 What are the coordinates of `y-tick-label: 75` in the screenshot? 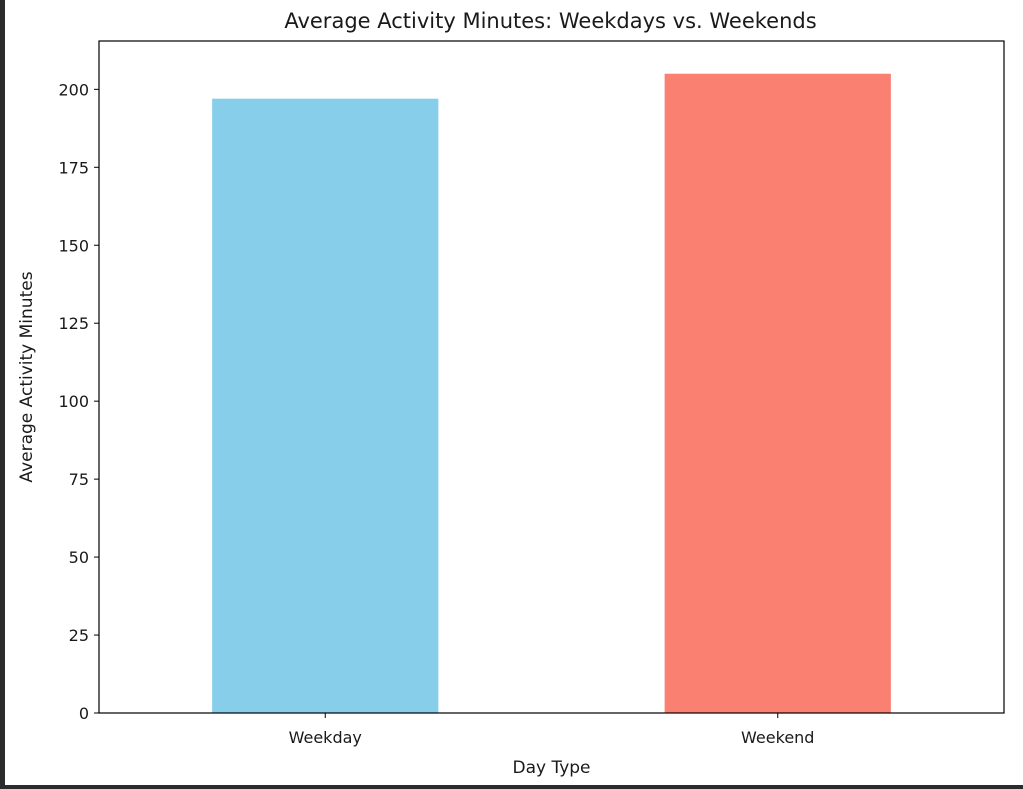 It's located at (79, 479).